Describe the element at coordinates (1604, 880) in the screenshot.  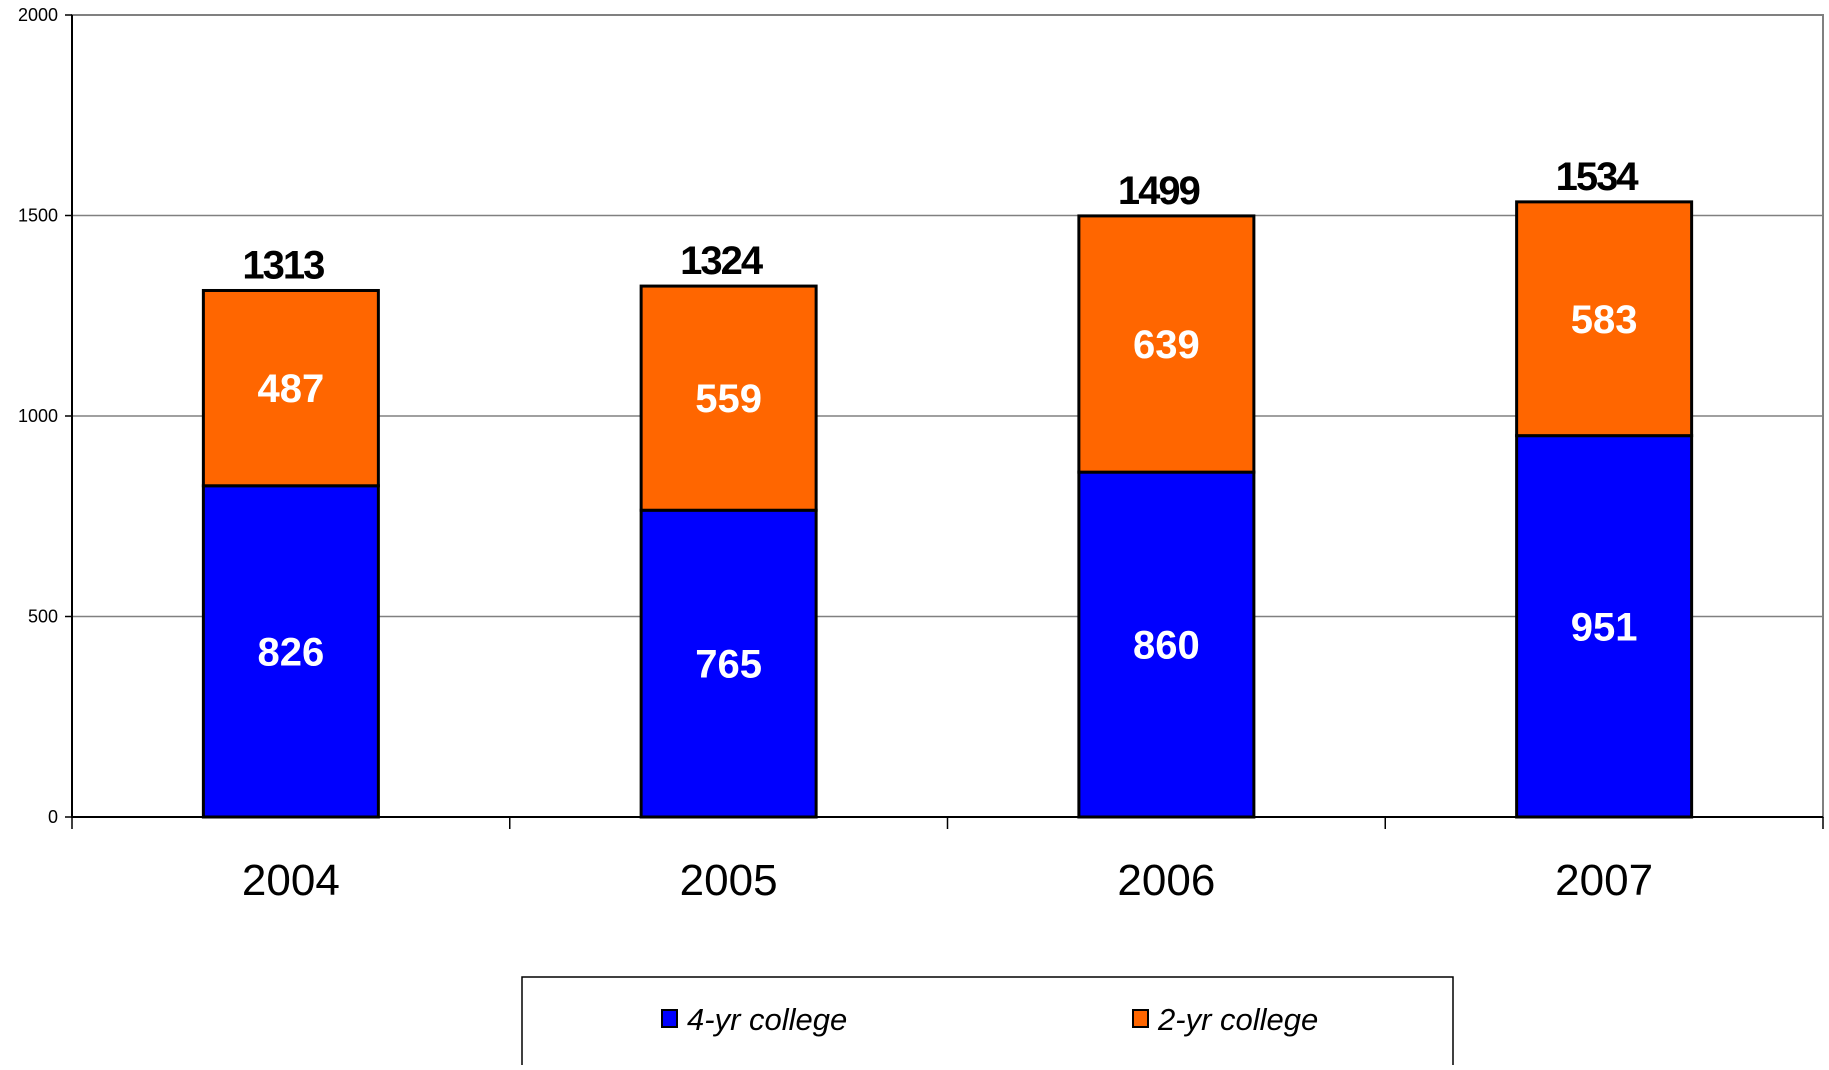
I see `x-tick-label: 2007` at that location.